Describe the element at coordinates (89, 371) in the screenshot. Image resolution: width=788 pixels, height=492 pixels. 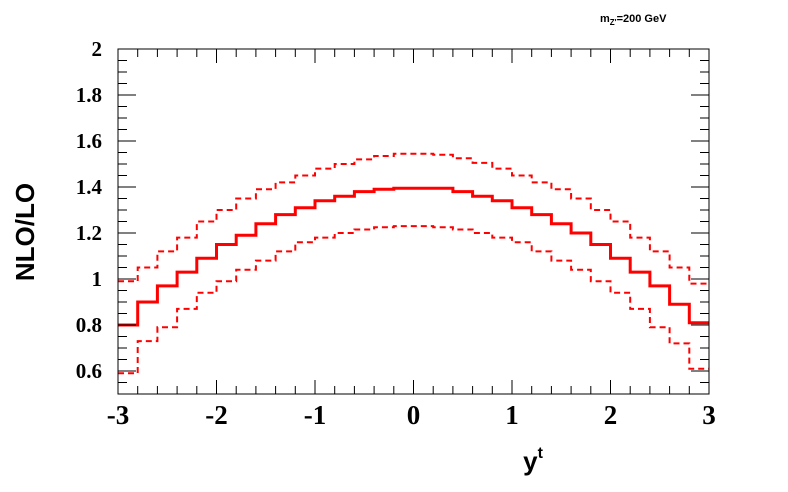
I see `y-tick-label: 0.6` at that location.